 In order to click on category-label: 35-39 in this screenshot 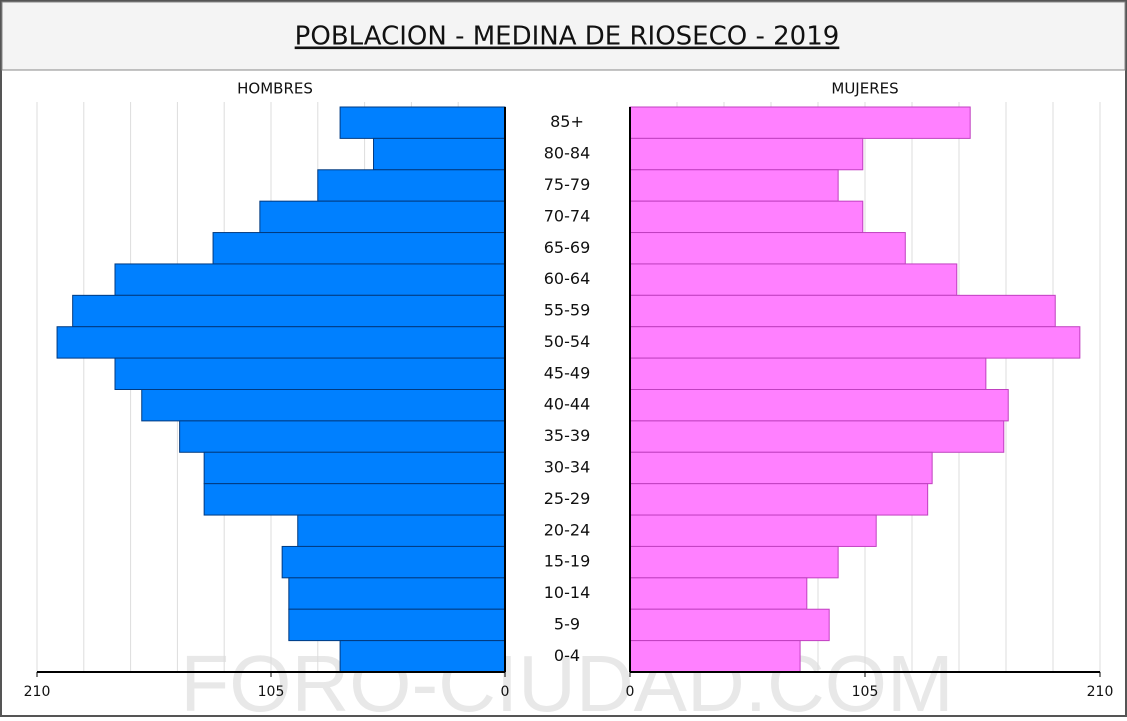, I will do `click(567, 435)`.